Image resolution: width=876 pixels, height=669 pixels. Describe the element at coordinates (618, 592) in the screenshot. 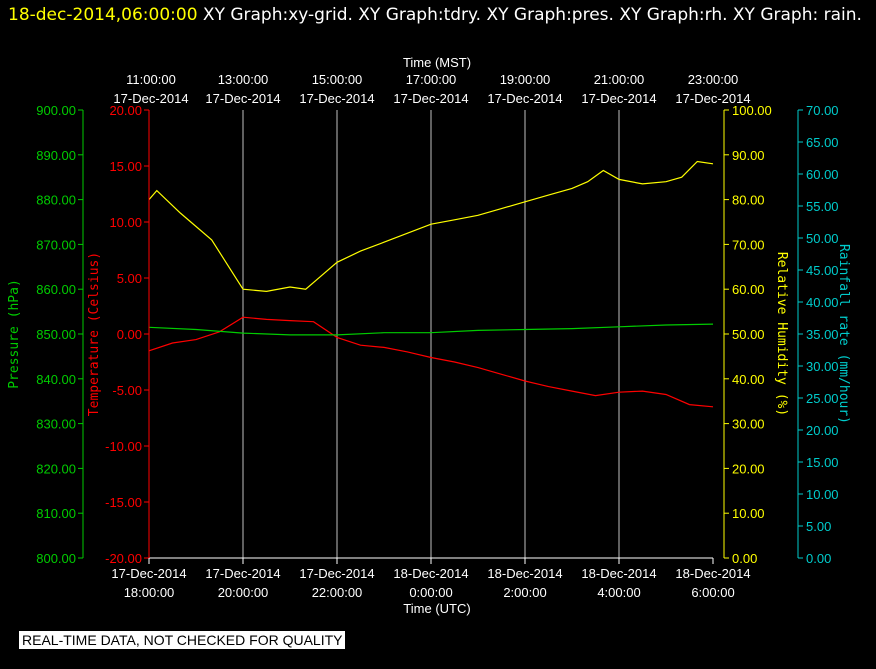

I see `bottom-tick-time: 4:00:00` at that location.